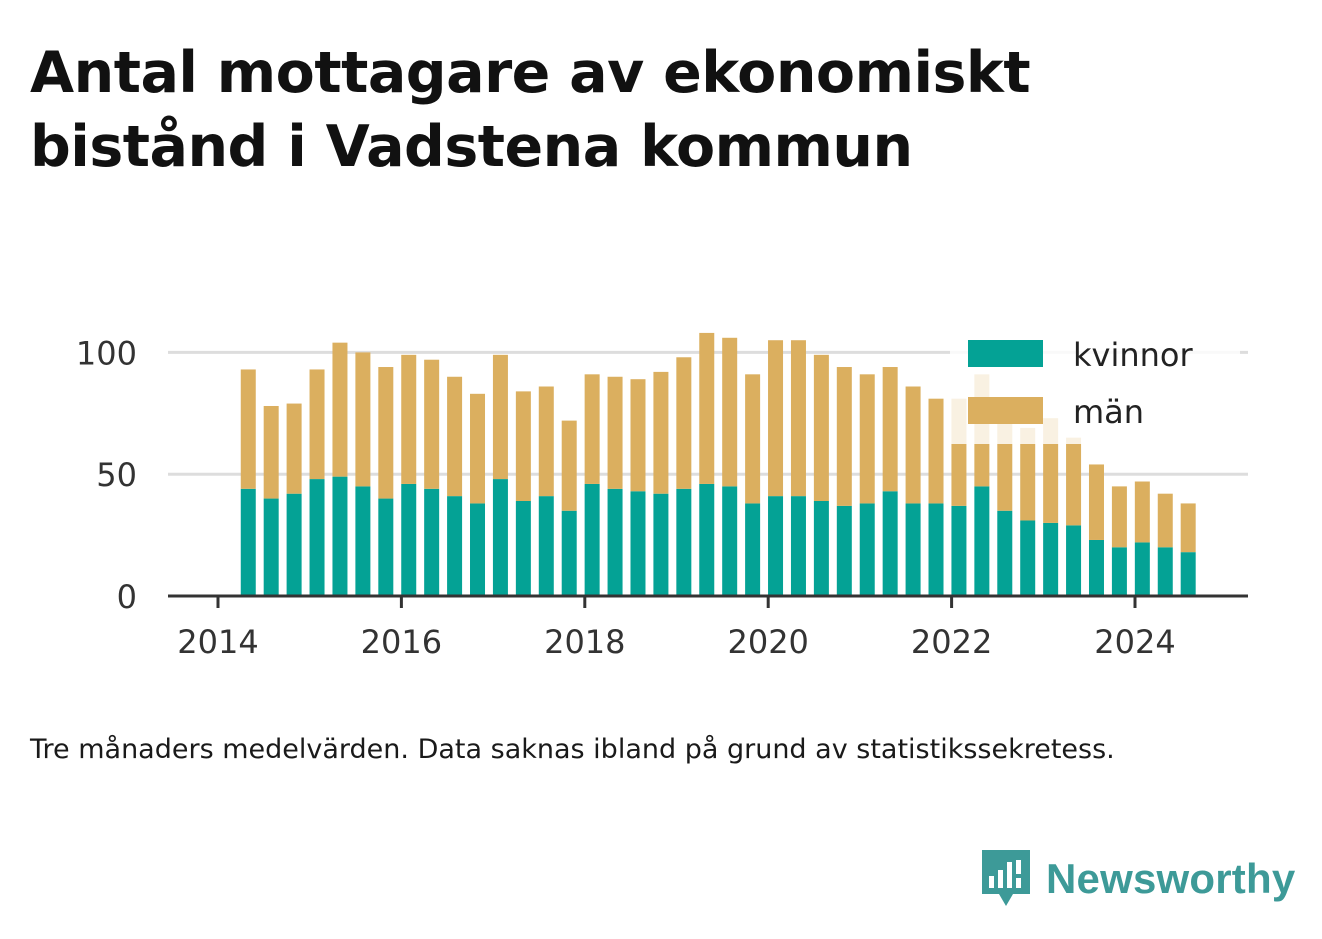 The image size is (1322, 939). I want to click on legend-label-man: män, so click(1108, 412).